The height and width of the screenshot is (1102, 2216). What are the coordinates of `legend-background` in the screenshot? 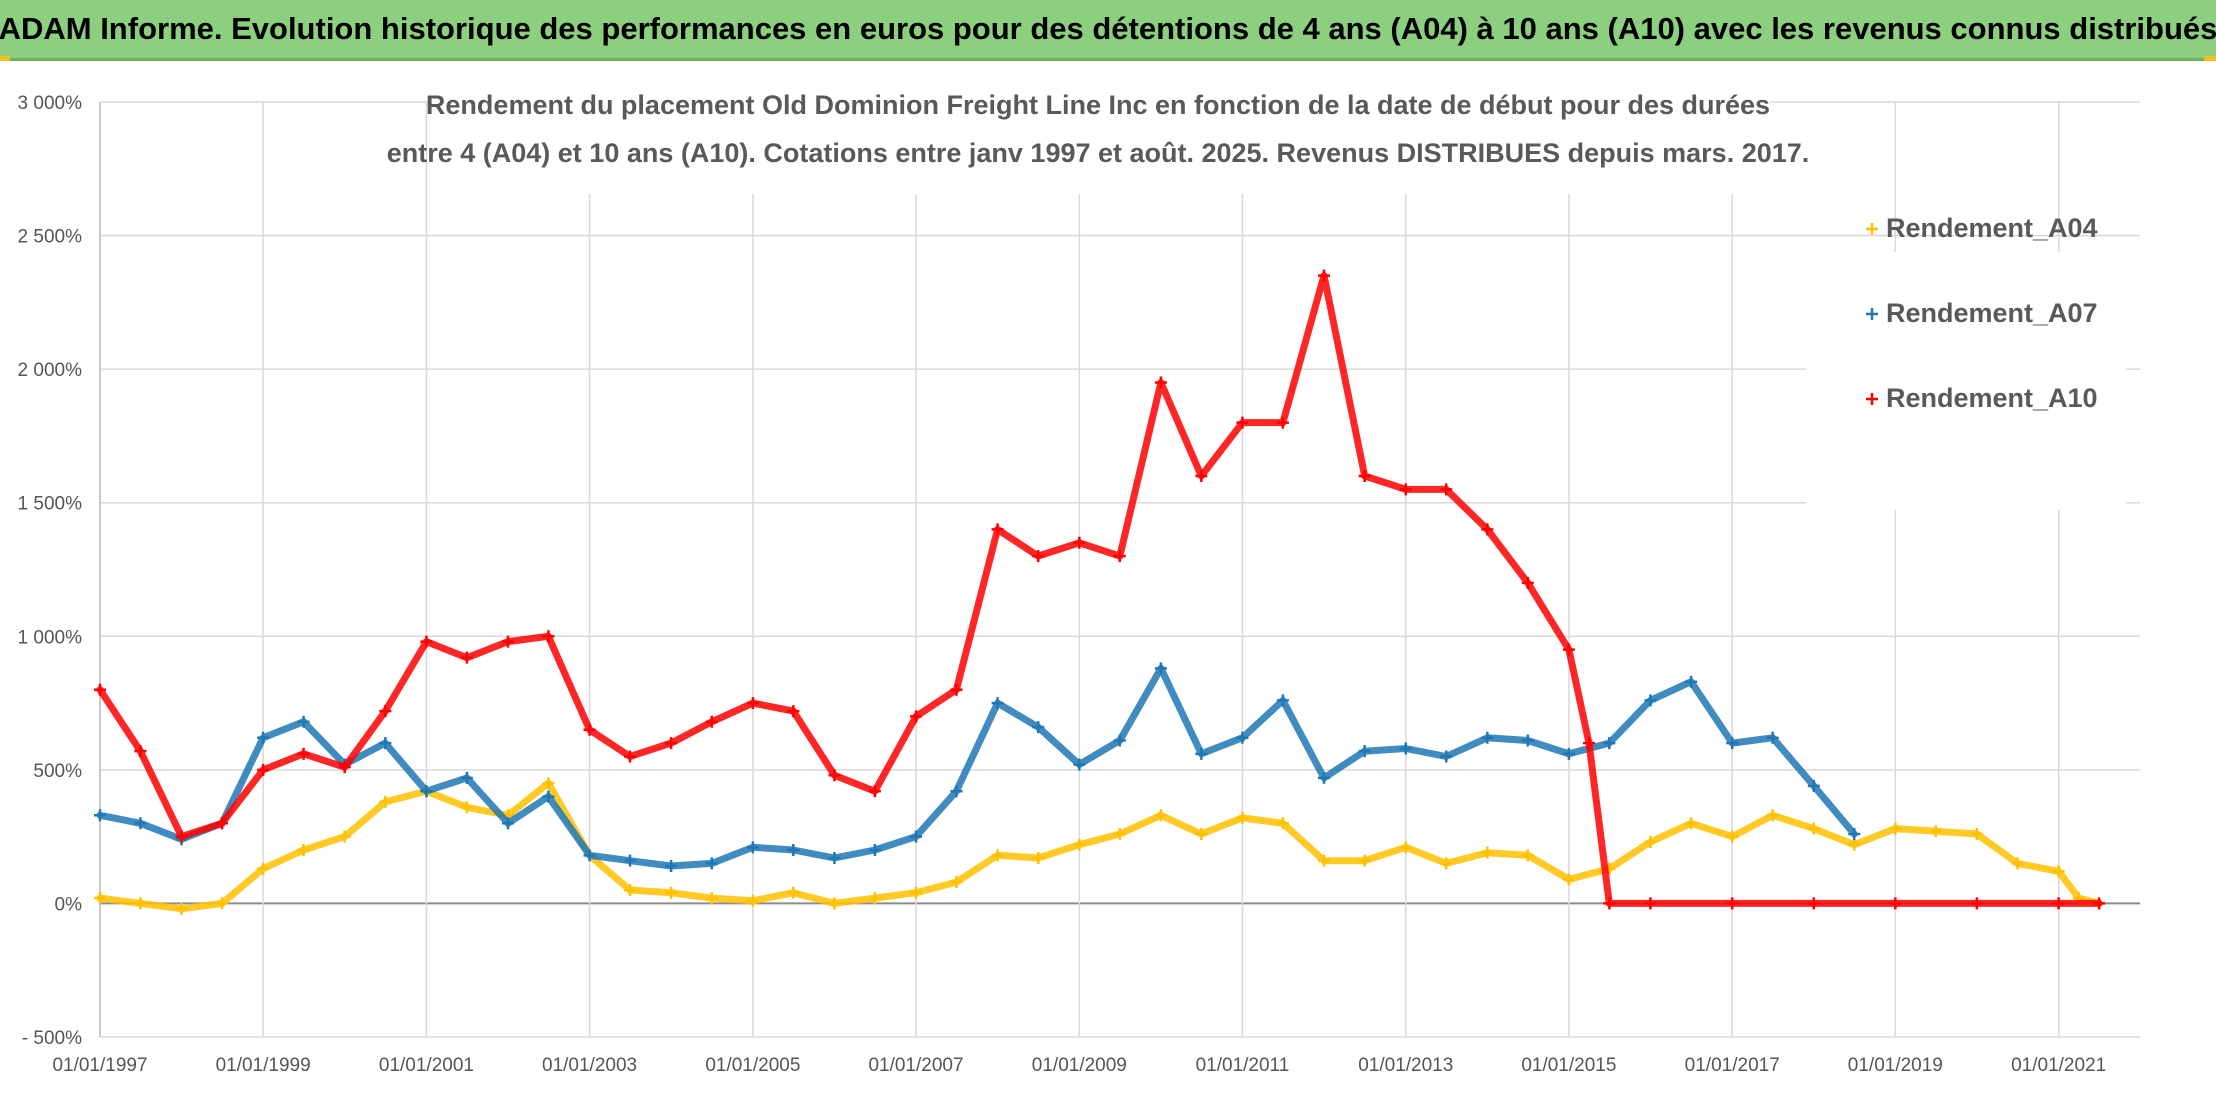 It's located at (1966, 381).